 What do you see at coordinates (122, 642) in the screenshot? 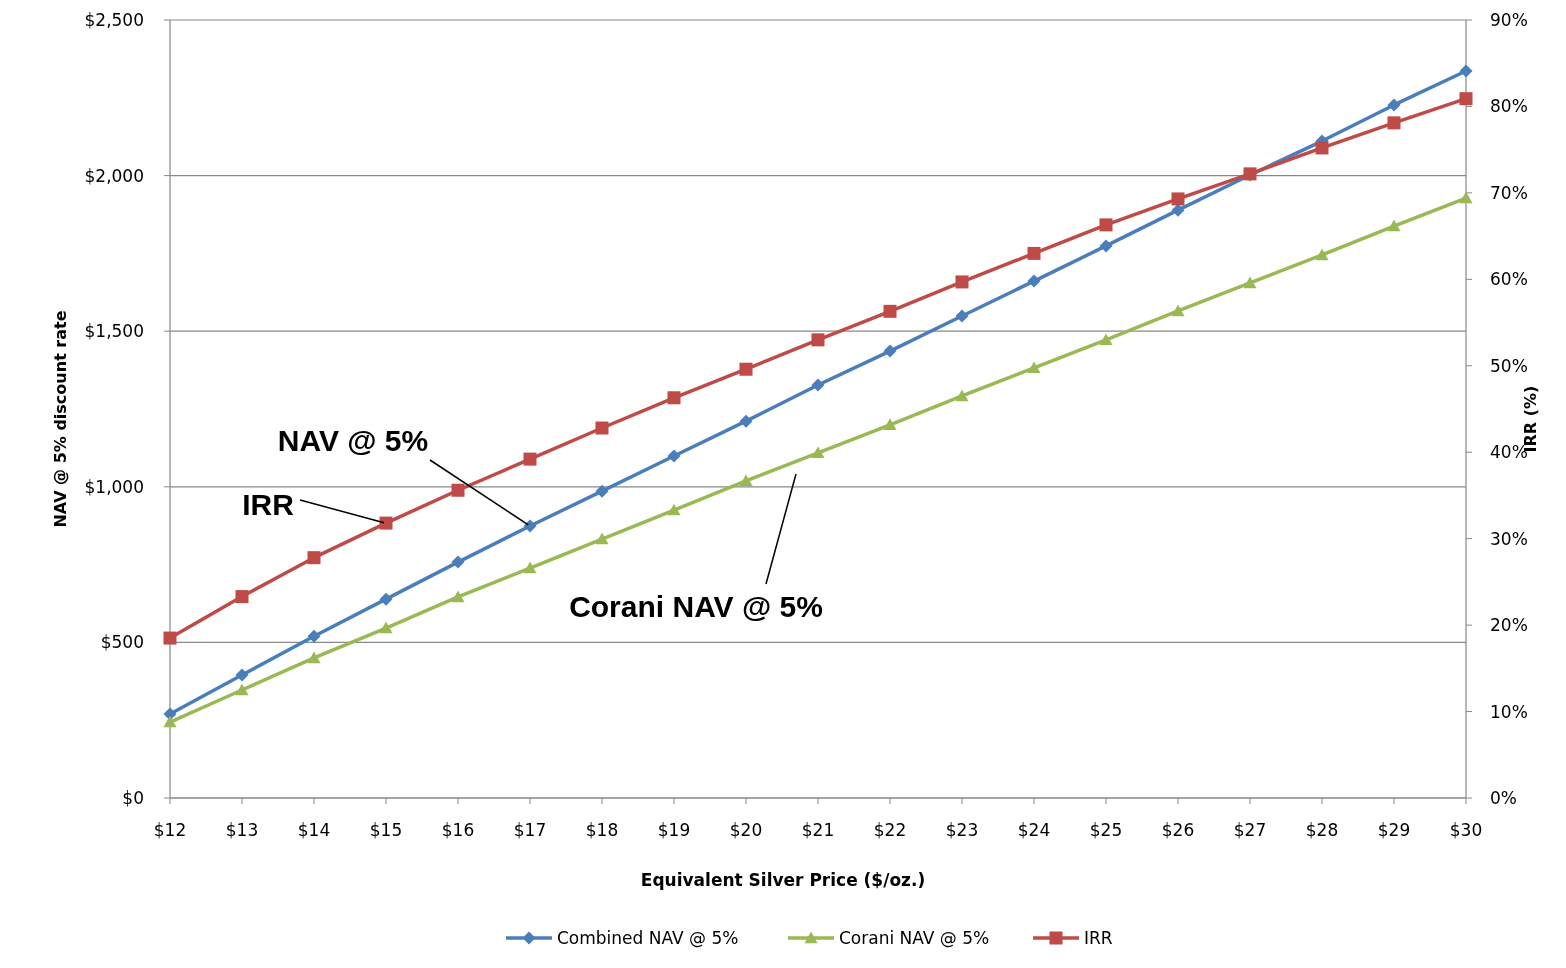
I see `y-tick-label: $500` at bounding box center [122, 642].